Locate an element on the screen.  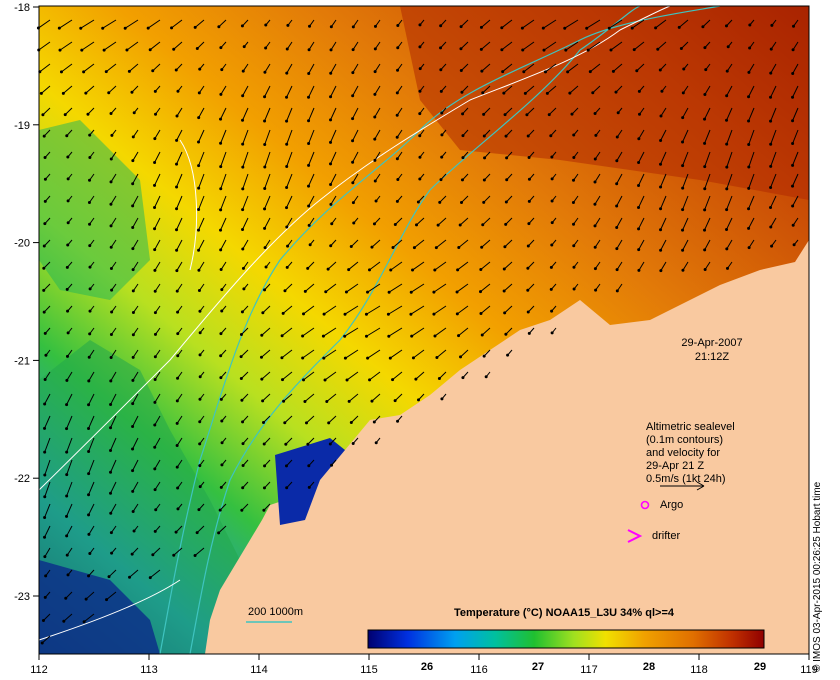
colorbar-ticks: 26 27 28 29 is located at coordinates (593, 667).